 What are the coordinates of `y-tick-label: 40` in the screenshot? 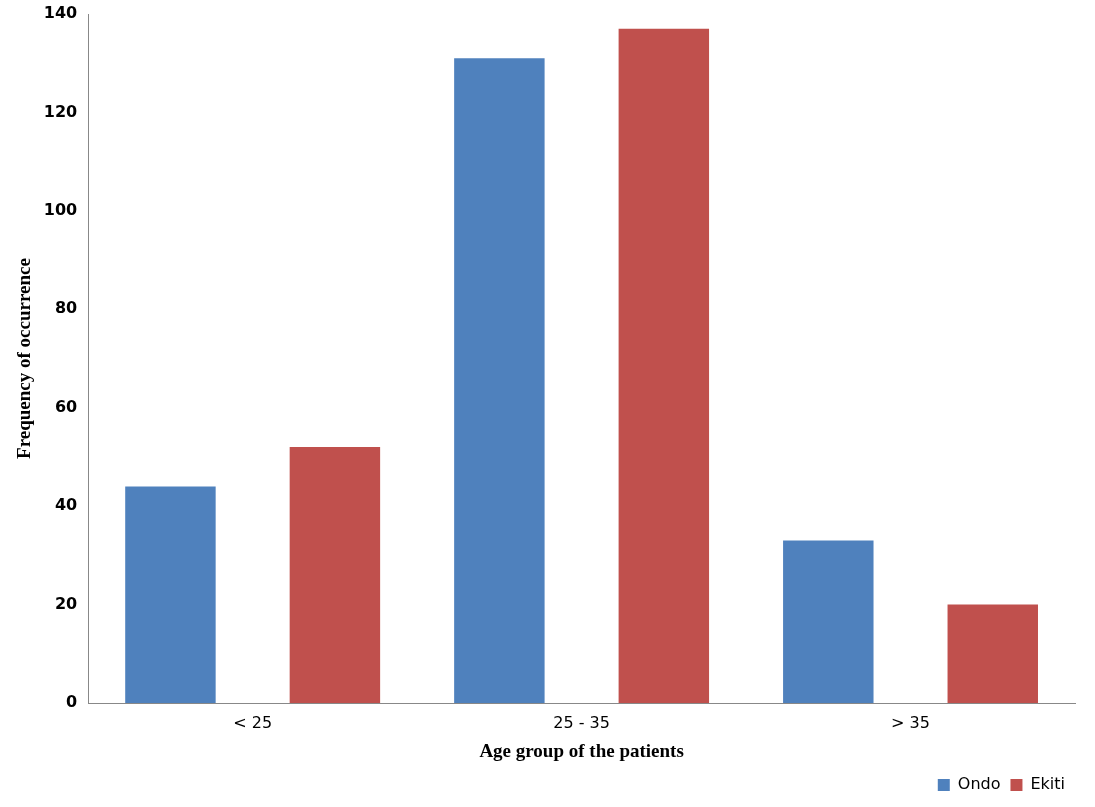 It's located at (66, 505).